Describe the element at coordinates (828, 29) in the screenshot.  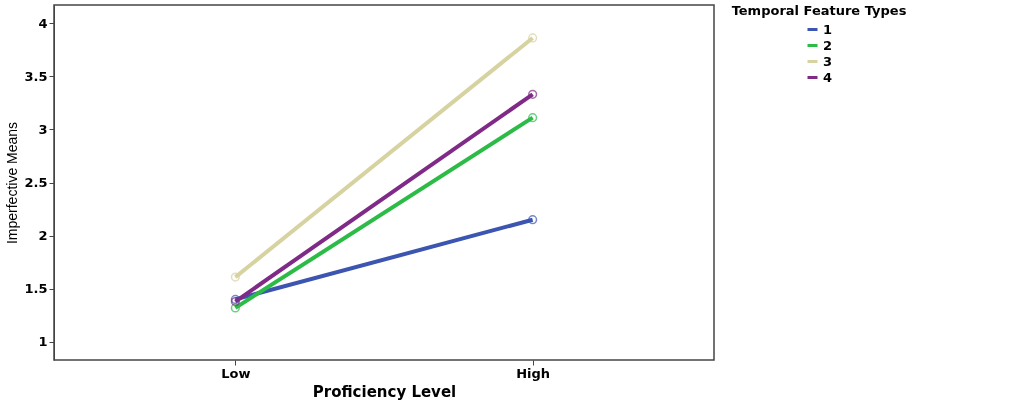
I see `legend-label: 1` at that location.